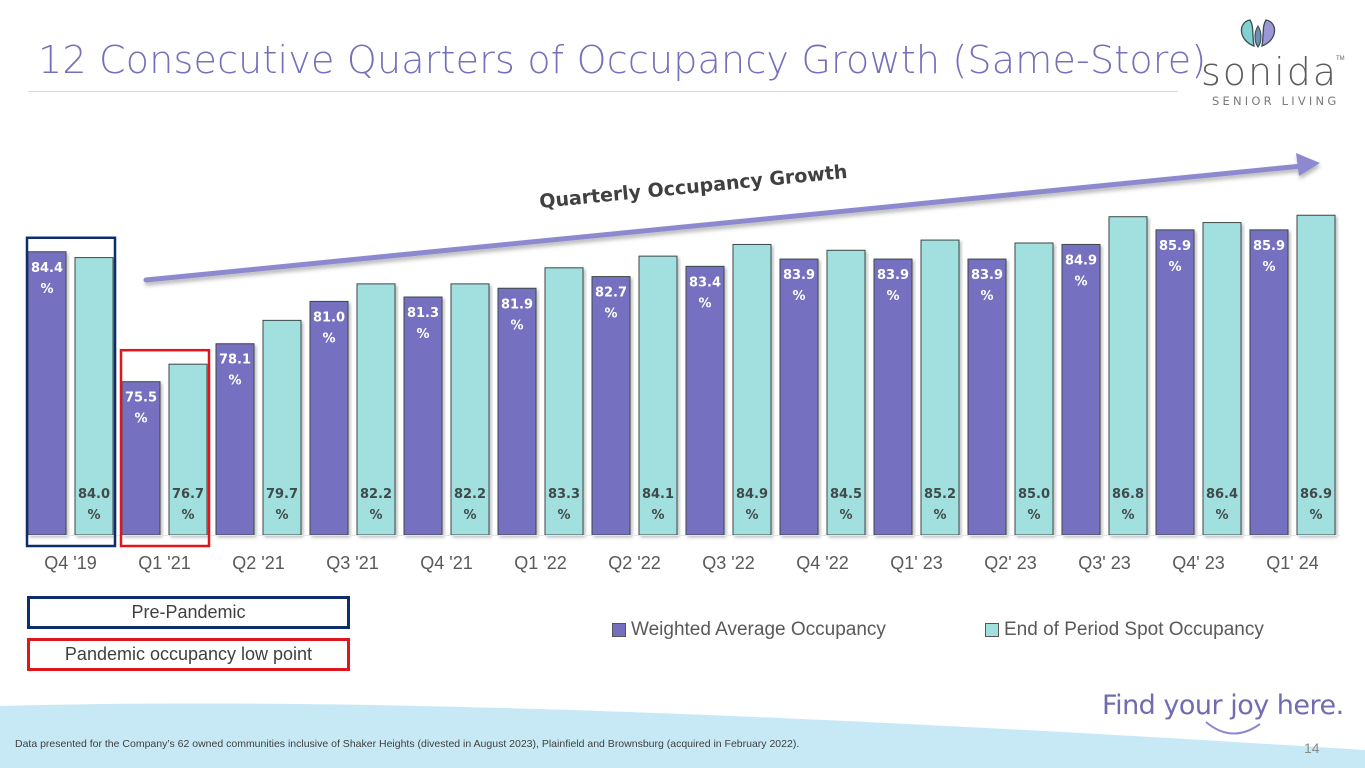 The width and height of the screenshot is (1365, 768). Describe the element at coordinates (235, 360) in the screenshot. I see `data-label-value: 78.1` at that location.